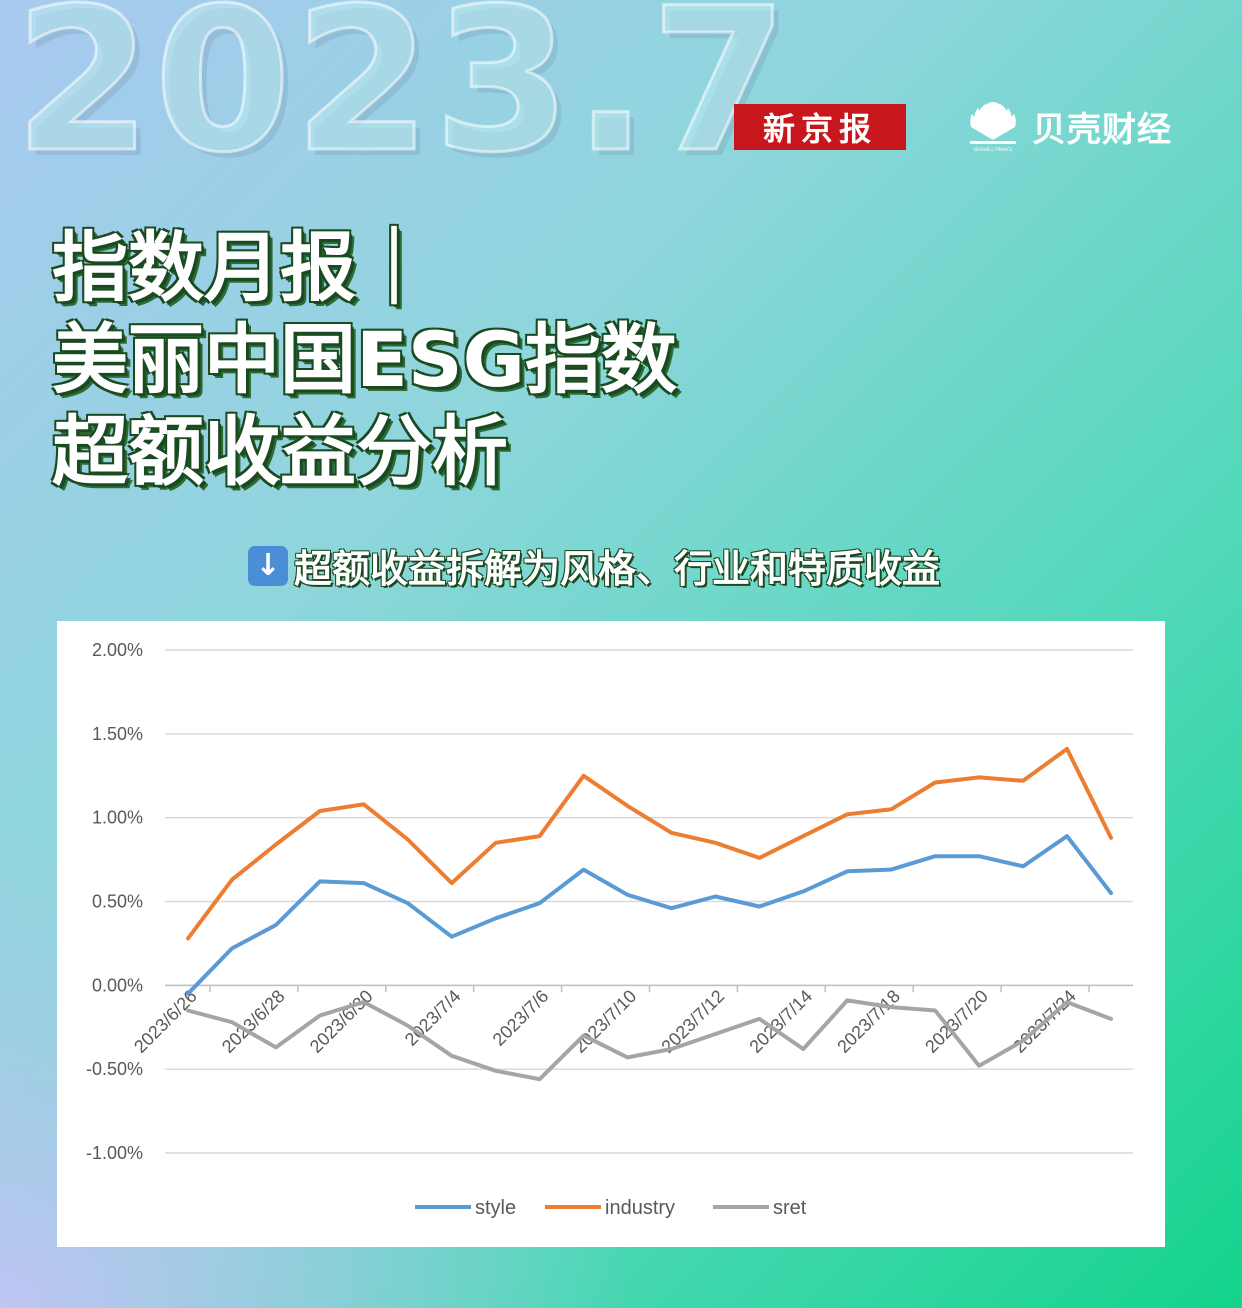  What do you see at coordinates (956, 1021) in the screenshot?
I see `x-tick-label: 2023/7/20` at bounding box center [956, 1021].